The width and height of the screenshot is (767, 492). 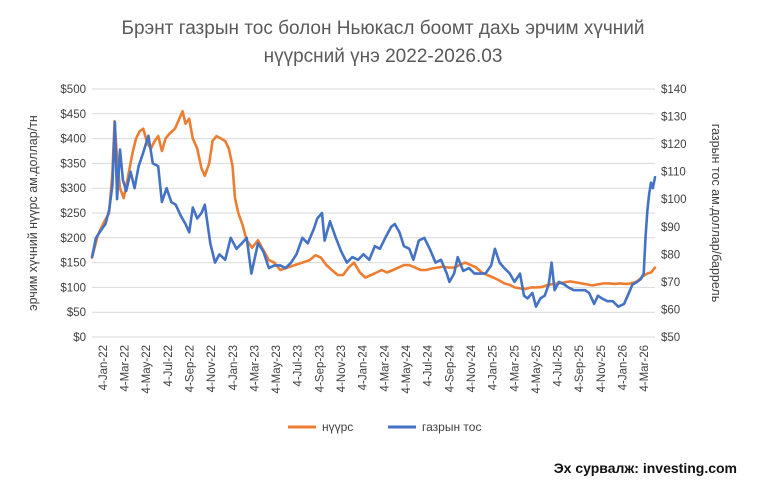 I want to click on right-tick-label: $90, so click(x=670, y=228).